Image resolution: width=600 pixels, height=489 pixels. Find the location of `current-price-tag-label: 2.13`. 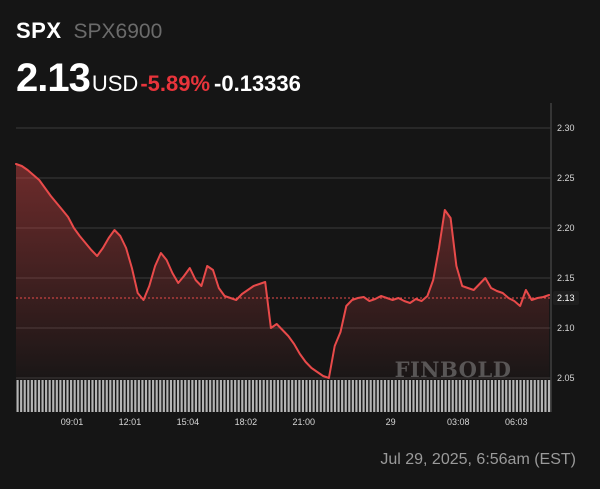

current-price-tag-label: 2.13 is located at coordinates (566, 298).